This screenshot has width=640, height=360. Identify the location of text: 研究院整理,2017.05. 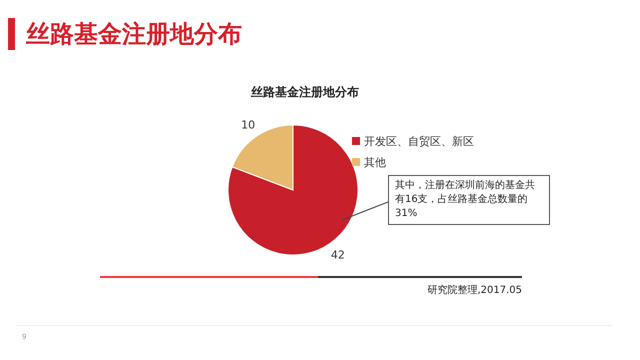
(474, 290).